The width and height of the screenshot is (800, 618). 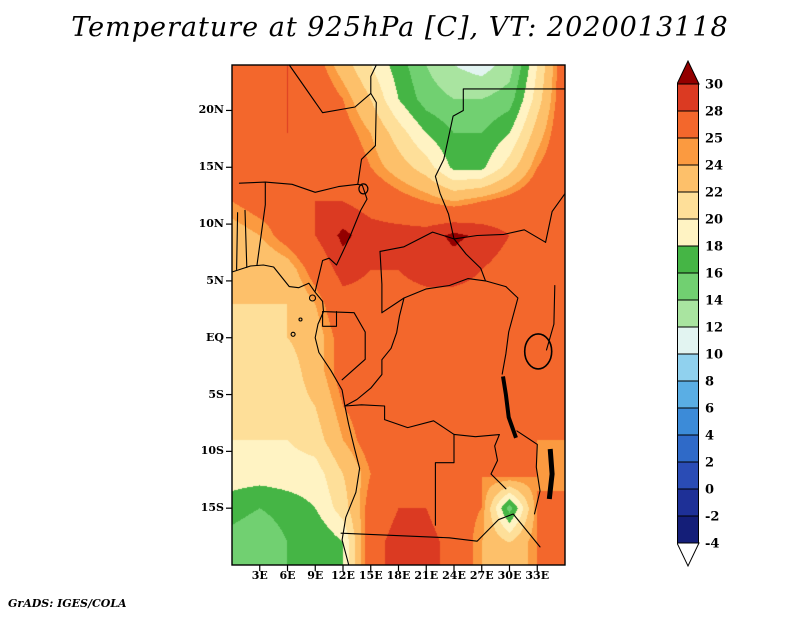 What do you see at coordinates (714, 247) in the screenshot?
I see `colorbar-label: 18` at bounding box center [714, 247].